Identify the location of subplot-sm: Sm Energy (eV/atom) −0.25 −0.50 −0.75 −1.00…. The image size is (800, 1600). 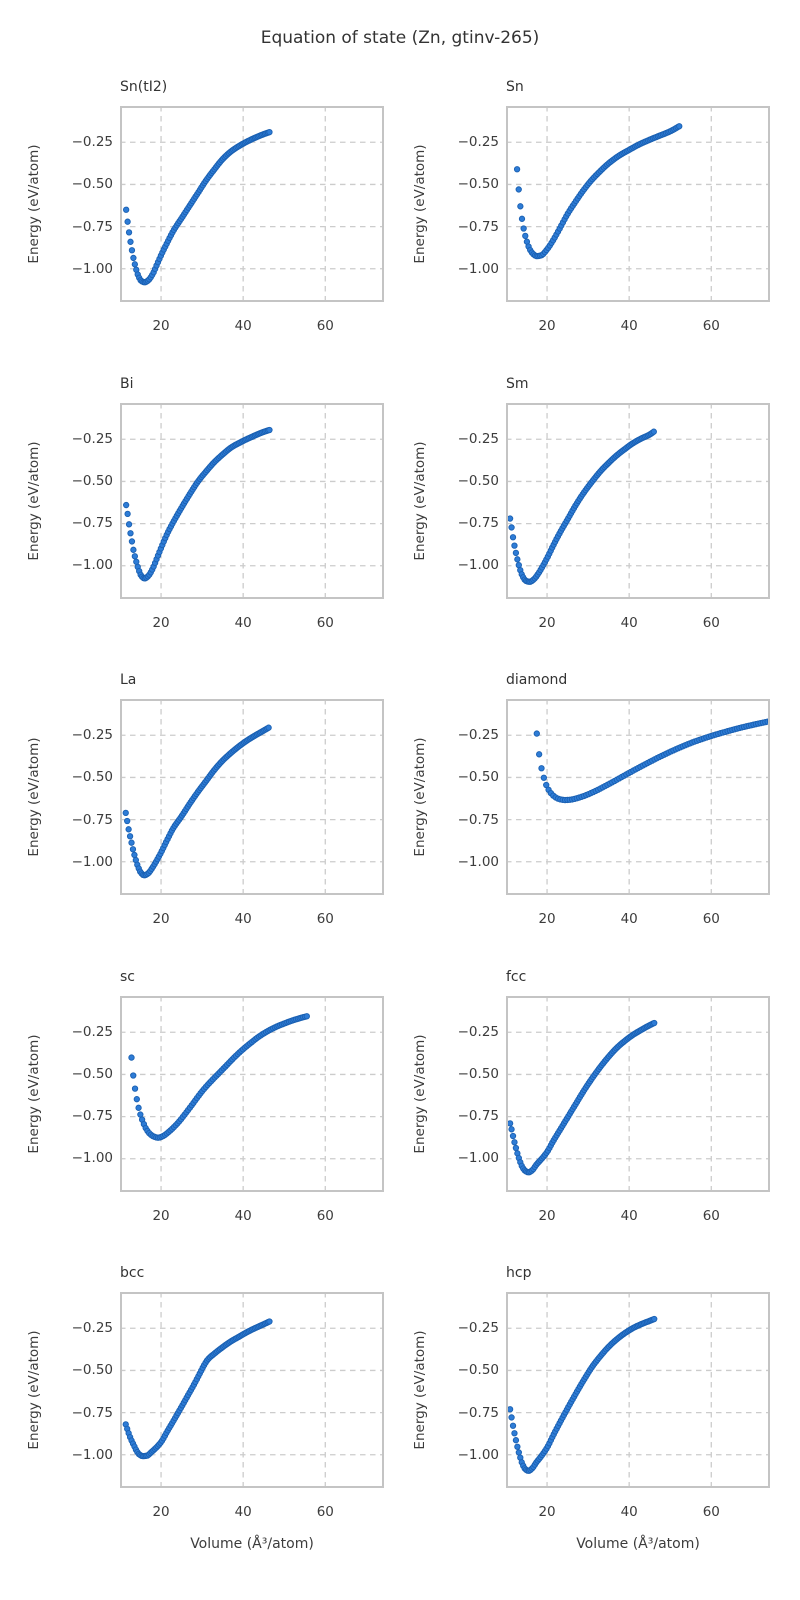
(589, 511).